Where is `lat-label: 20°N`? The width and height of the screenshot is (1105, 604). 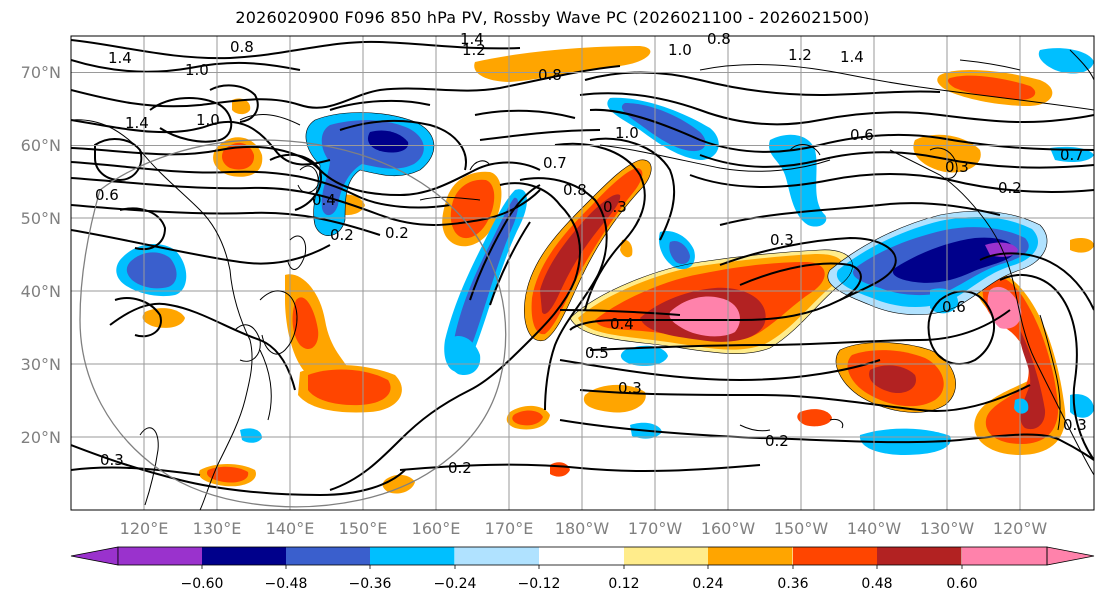
lat-label: 20°N is located at coordinates (41, 437).